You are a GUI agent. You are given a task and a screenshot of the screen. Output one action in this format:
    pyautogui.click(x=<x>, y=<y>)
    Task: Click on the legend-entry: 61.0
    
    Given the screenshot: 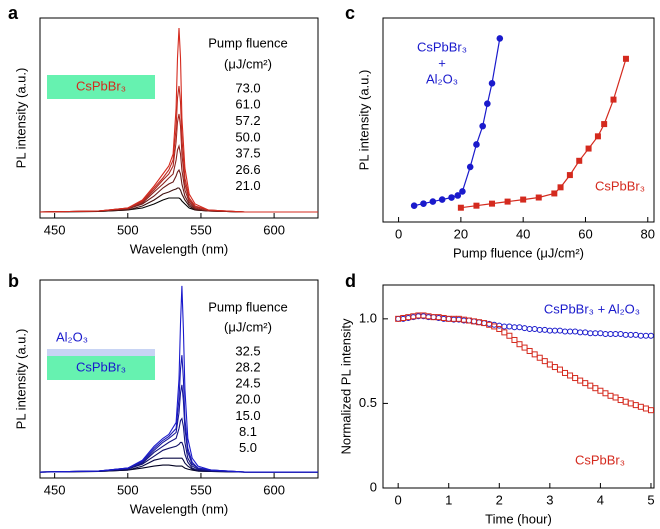 What is the action you would take?
    pyautogui.click(x=247, y=104)
    